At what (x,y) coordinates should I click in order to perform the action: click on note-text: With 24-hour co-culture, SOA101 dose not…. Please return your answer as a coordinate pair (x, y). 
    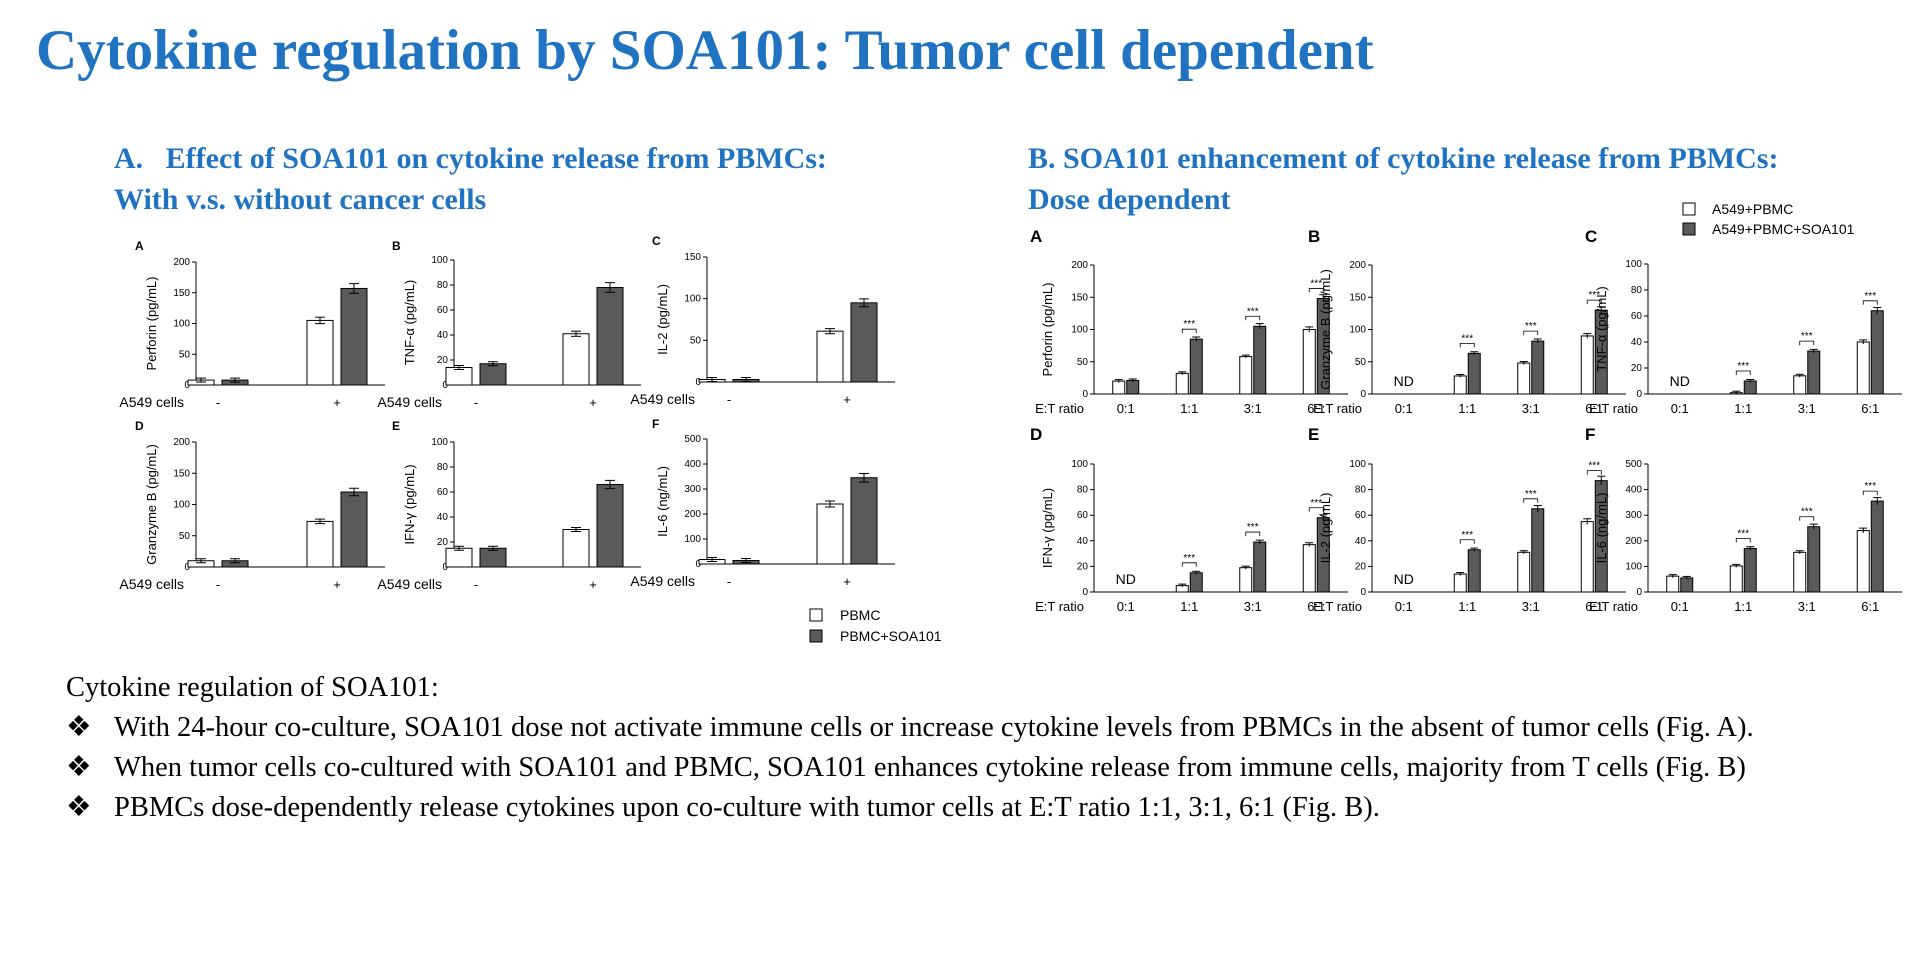
    Looking at the image, I should click on (934, 727).